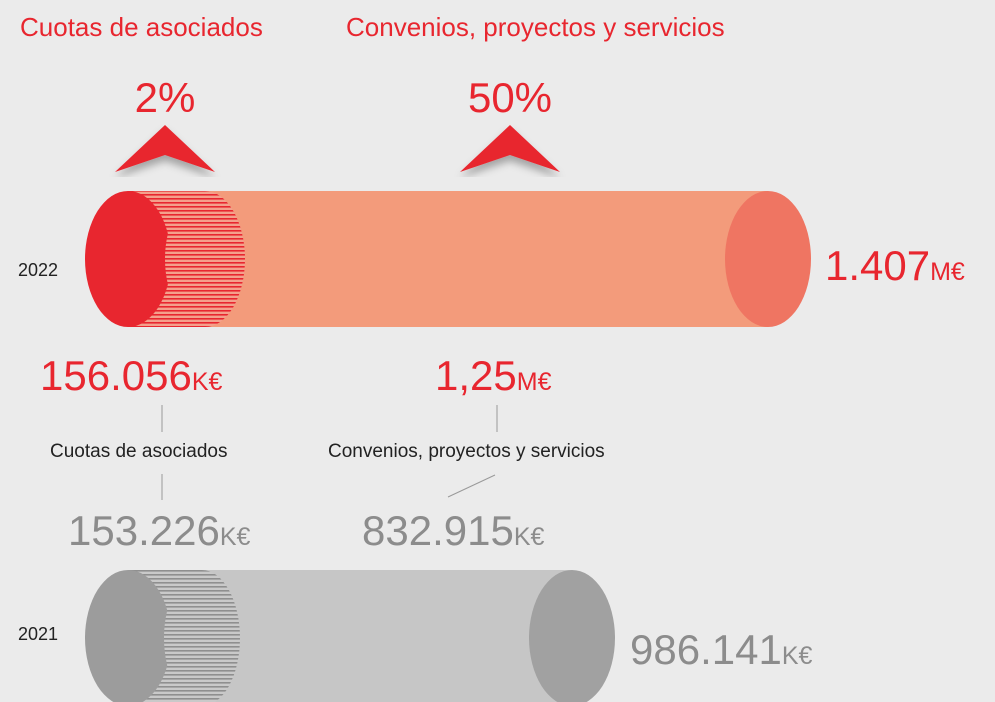  I want to click on label: Convenios, proyectos y servicios, so click(466, 451).